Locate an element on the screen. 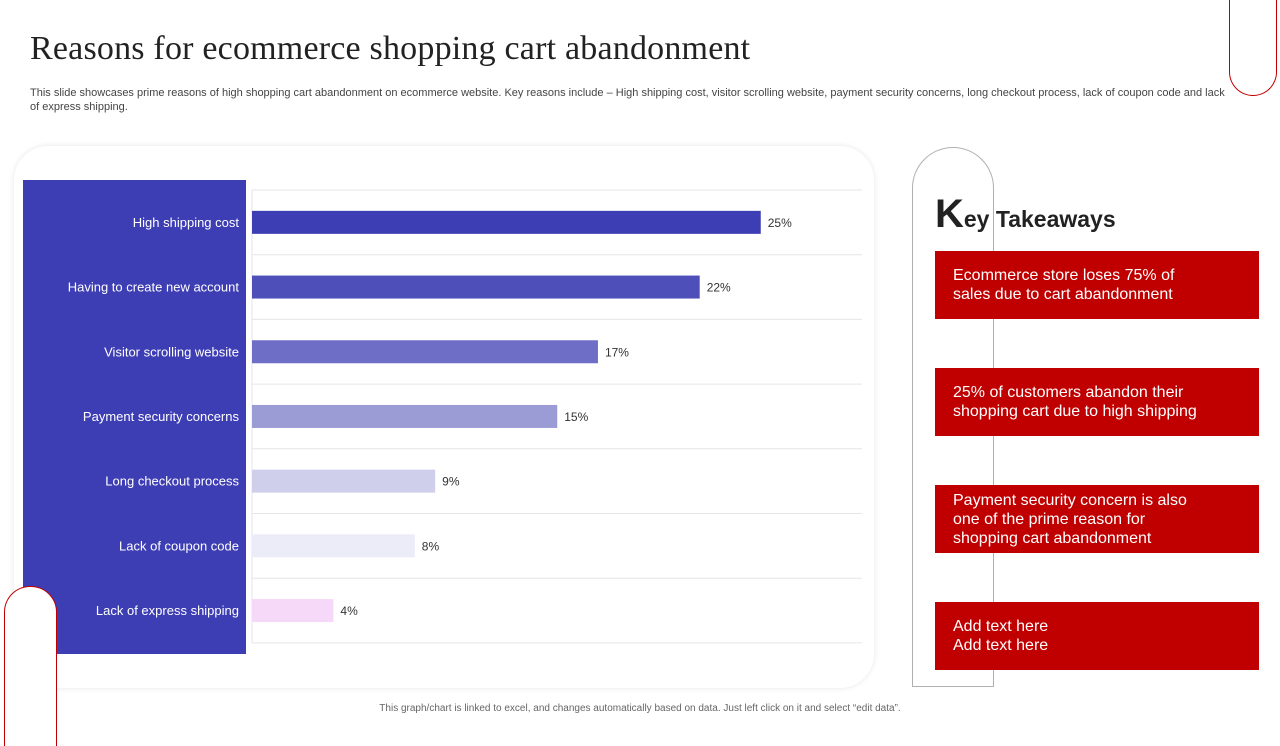 This screenshot has width=1280, height=746. takeaway-text: Add text here Add text here is located at coordinates (1001, 636).